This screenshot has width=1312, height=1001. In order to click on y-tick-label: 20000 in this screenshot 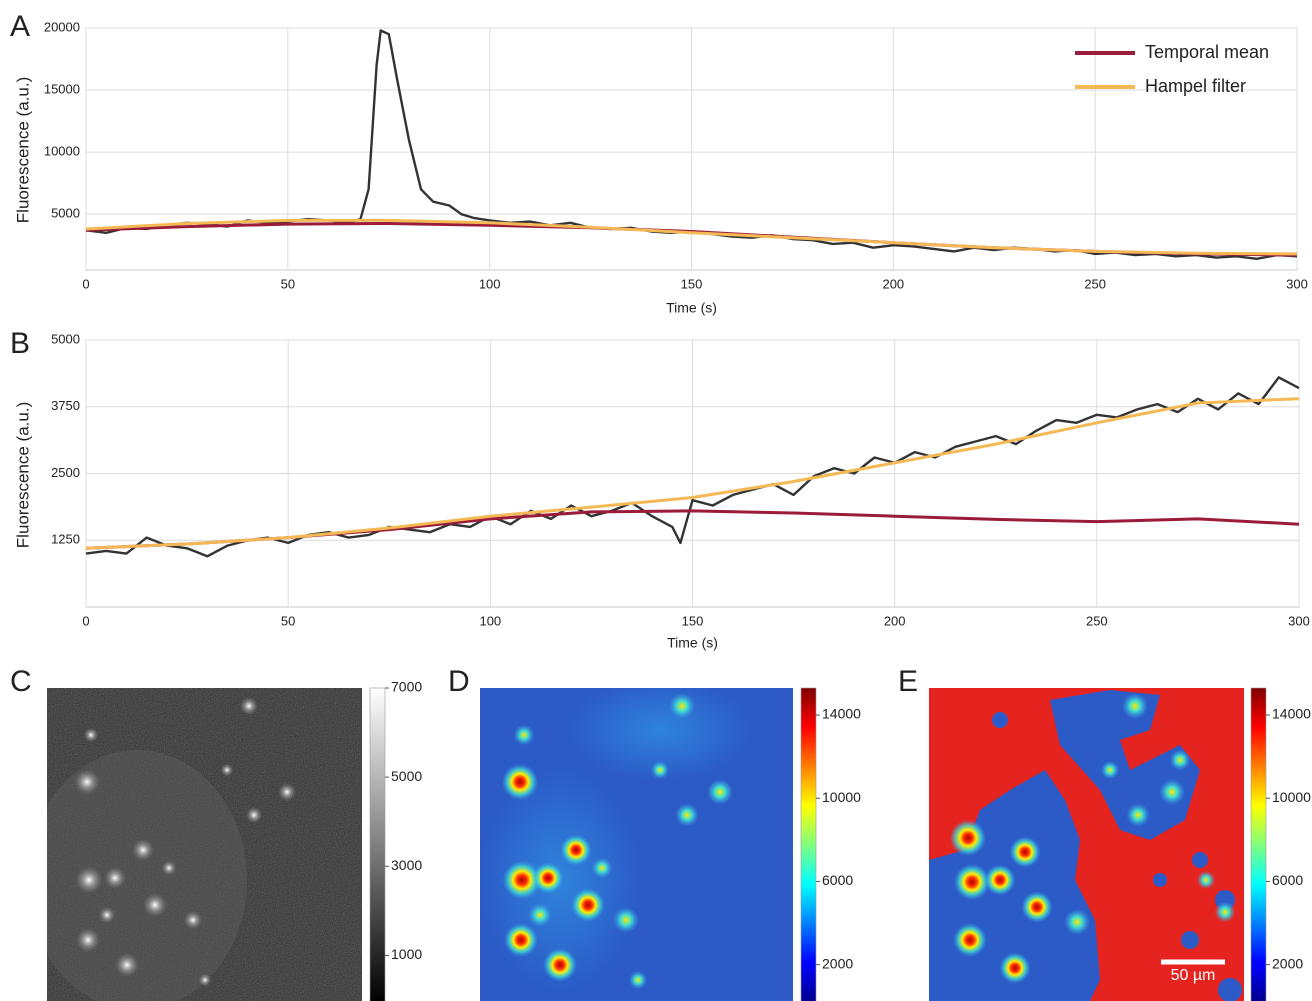, I will do `click(62, 26)`.